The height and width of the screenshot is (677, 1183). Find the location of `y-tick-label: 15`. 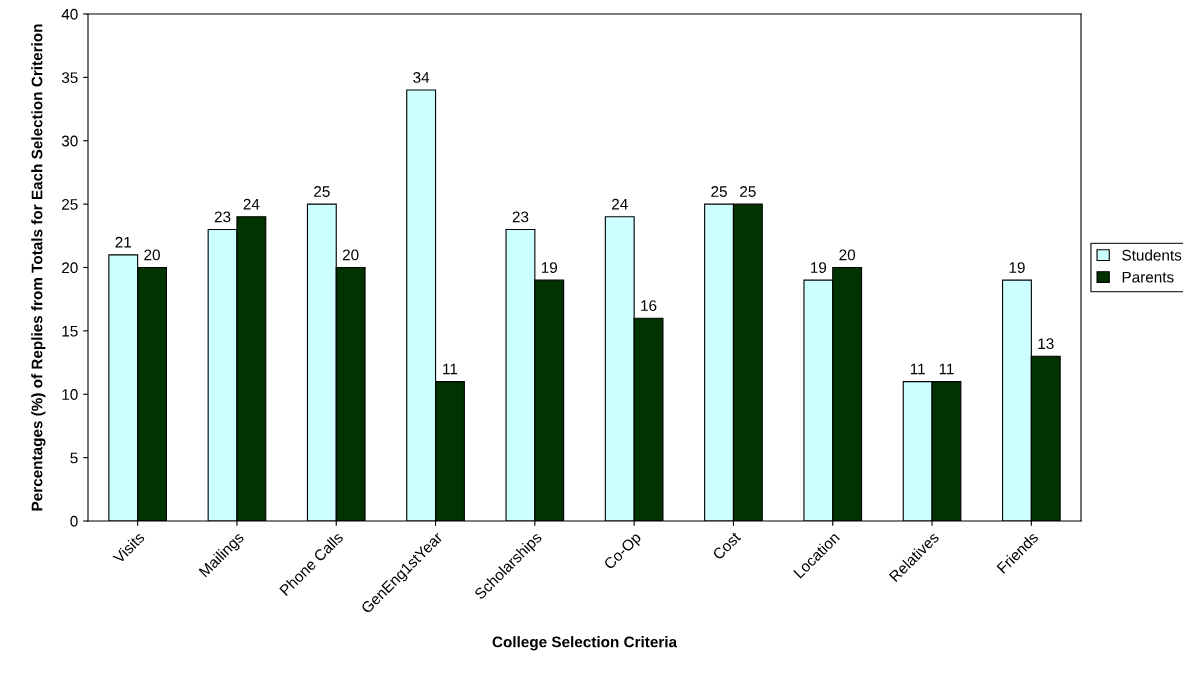

y-tick-label: 15 is located at coordinates (70, 331).